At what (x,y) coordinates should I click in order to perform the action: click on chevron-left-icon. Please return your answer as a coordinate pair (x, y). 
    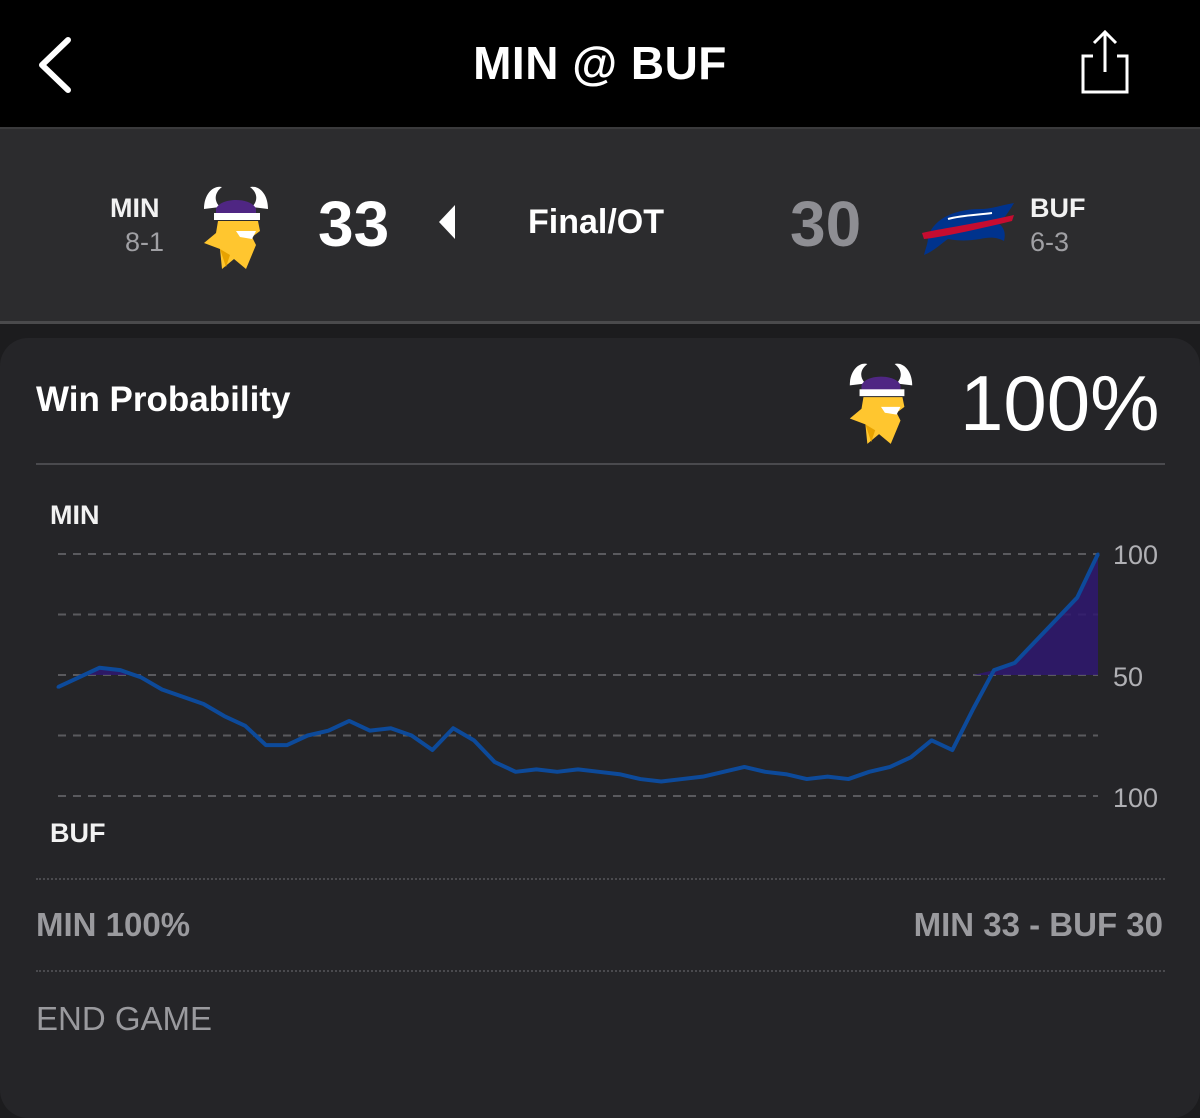
    Looking at the image, I should click on (55, 65).